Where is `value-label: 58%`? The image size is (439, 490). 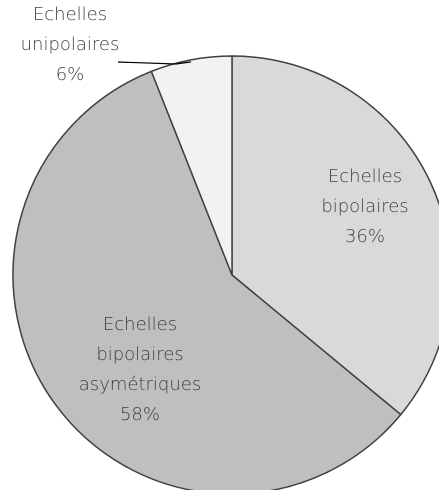
value-label: 58% is located at coordinates (140, 414).